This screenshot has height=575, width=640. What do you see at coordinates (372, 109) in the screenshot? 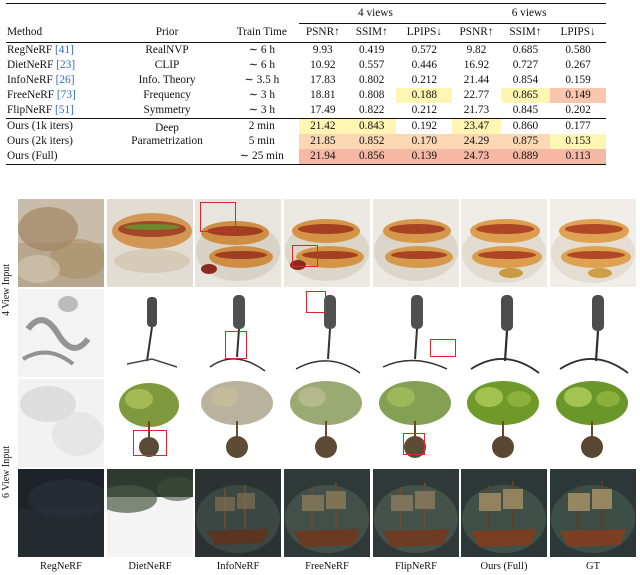
I see `ssim4-cell: 0.822` at bounding box center [372, 109].